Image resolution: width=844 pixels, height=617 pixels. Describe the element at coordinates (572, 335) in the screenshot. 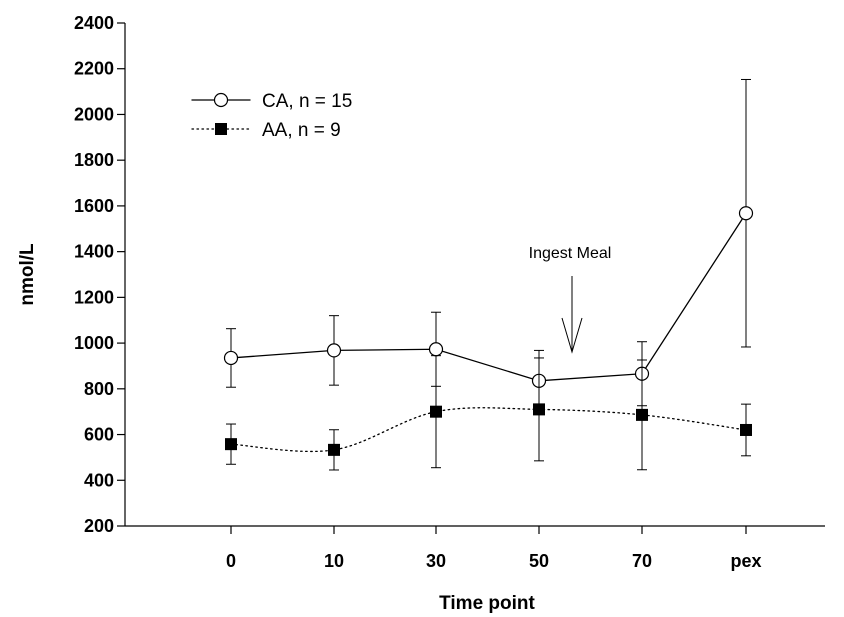

I see `annotation-arrow-head` at that location.